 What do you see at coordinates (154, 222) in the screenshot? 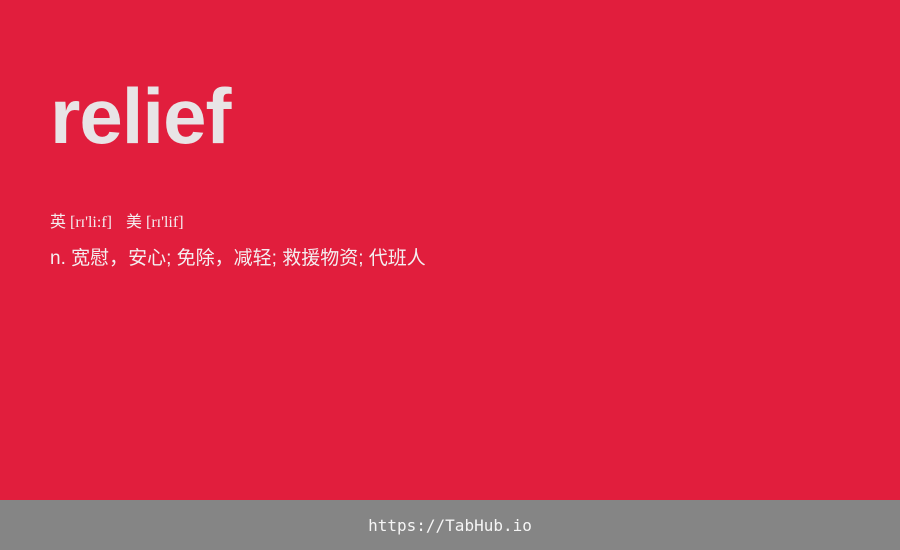
I see `phonetic-us: 美 [rɪ'lif]` at bounding box center [154, 222].